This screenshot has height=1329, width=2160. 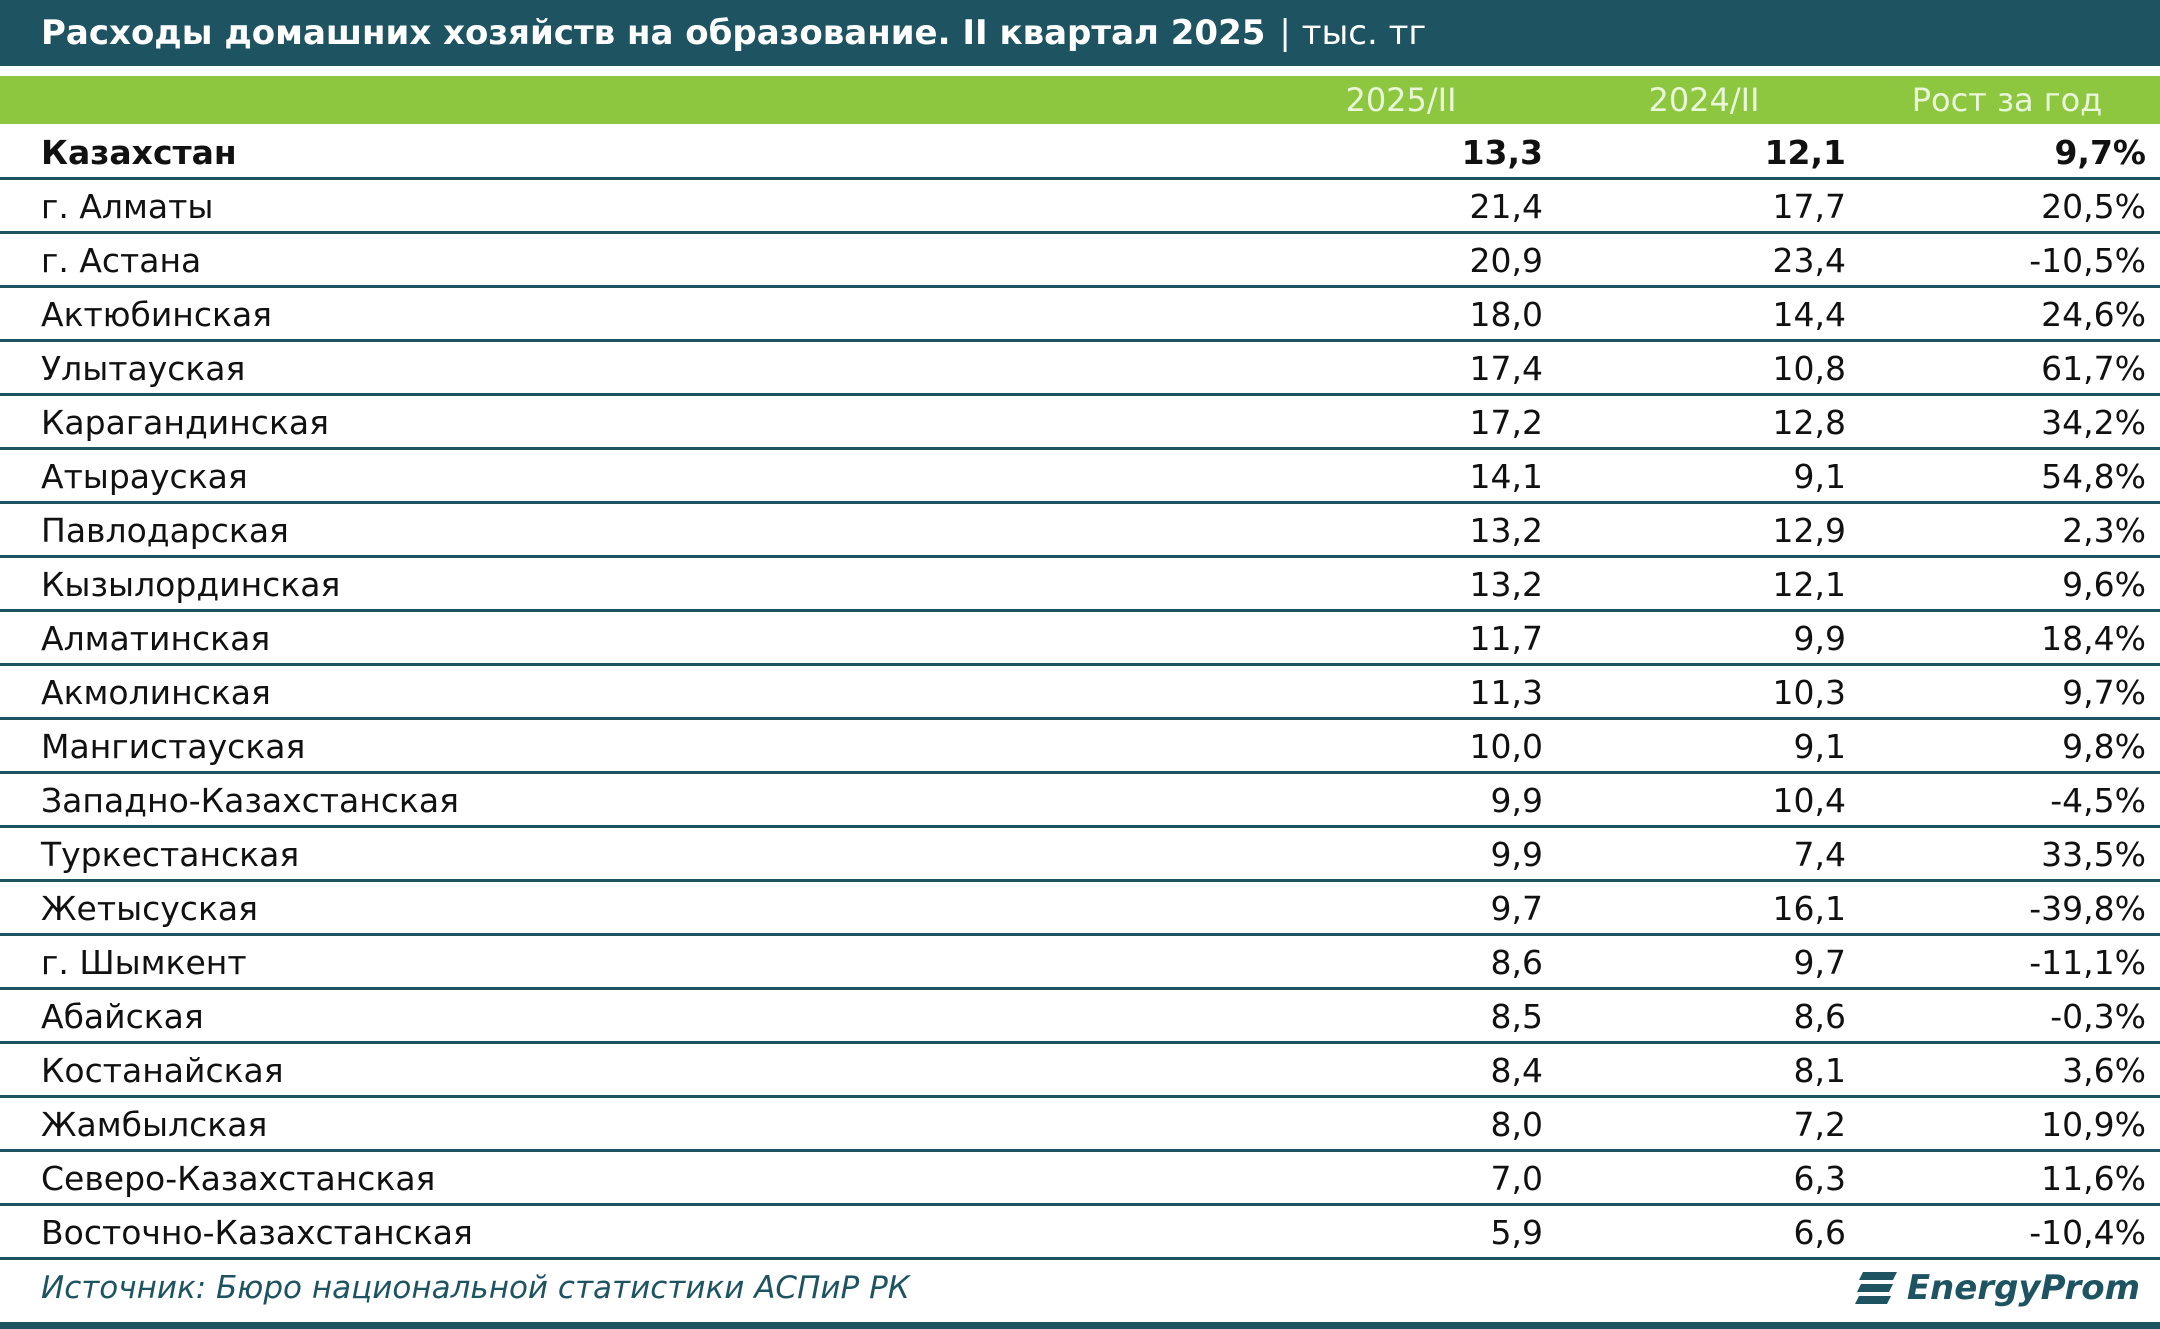 What do you see at coordinates (1819, 1178) in the screenshot?
I see `cell-value: 6,3` at bounding box center [1819, 1178].